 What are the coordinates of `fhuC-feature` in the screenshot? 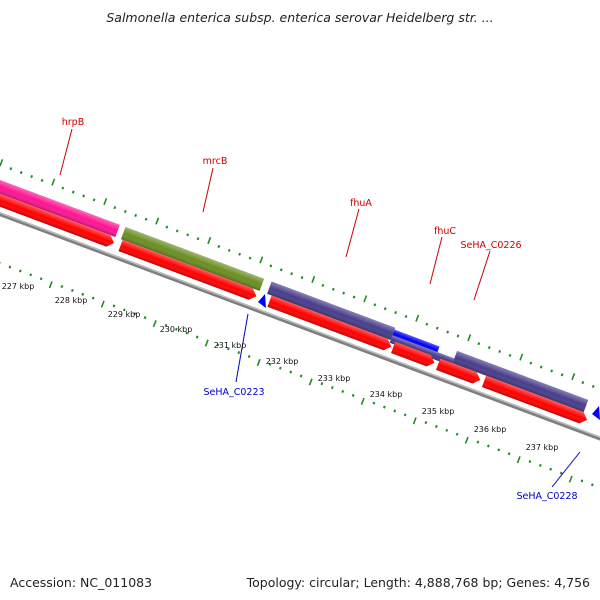 It's located at (415, 341).